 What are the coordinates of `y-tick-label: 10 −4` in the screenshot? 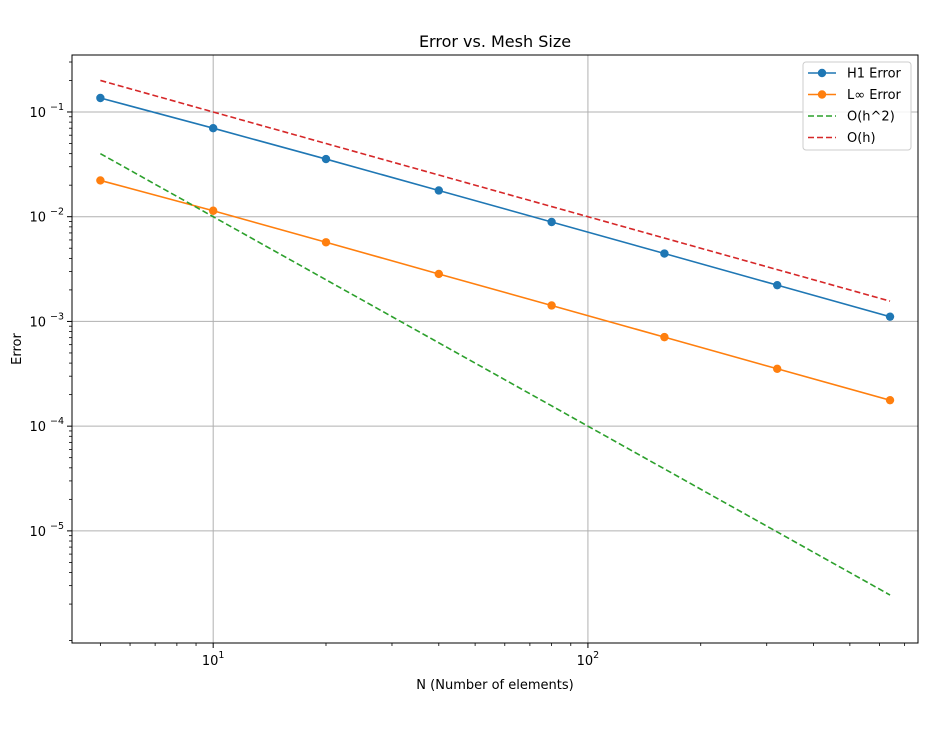 It's located at (46, 425).